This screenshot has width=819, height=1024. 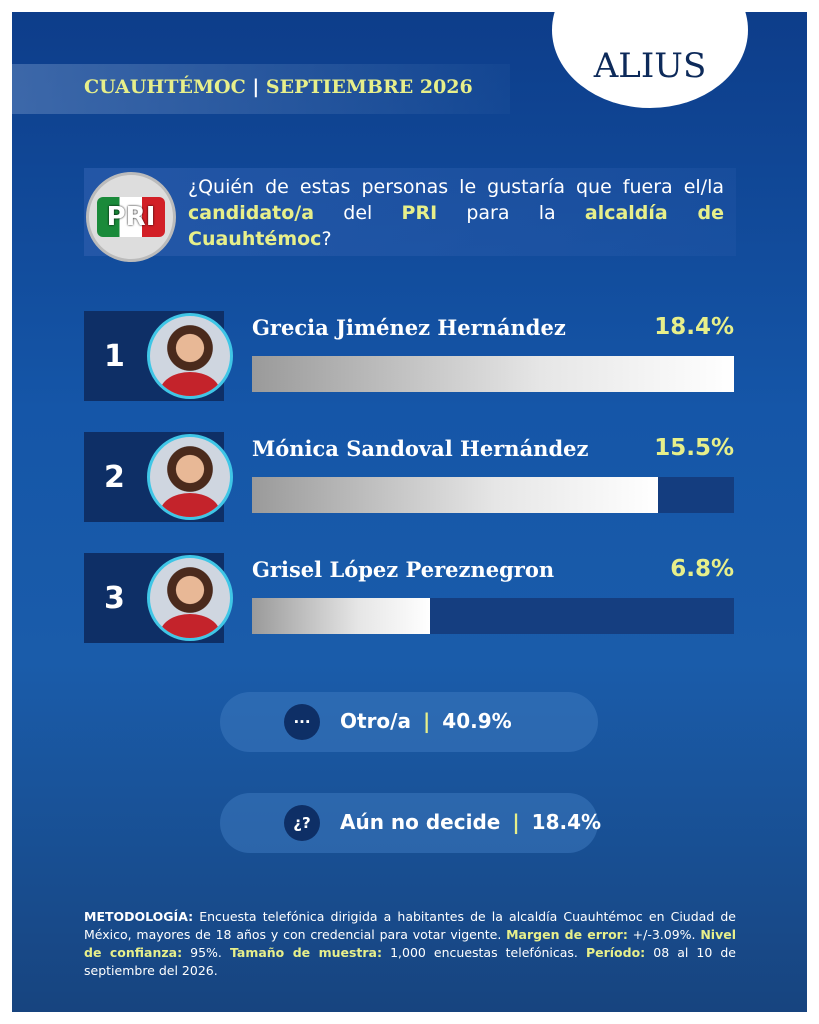 I want to click on methodology-text: 08 al 10 de septiembre del 2026., so click(x=410, y=961).